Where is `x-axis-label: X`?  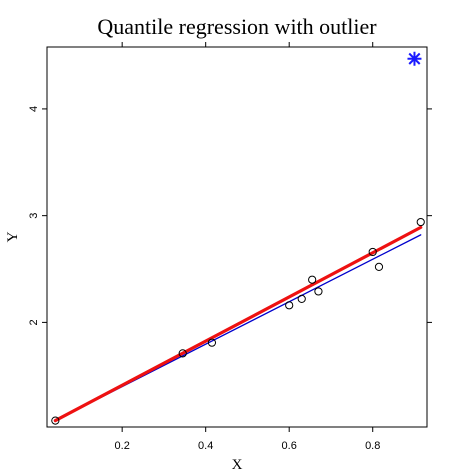 x-axis-label: X is located at coordinates (237, 465).